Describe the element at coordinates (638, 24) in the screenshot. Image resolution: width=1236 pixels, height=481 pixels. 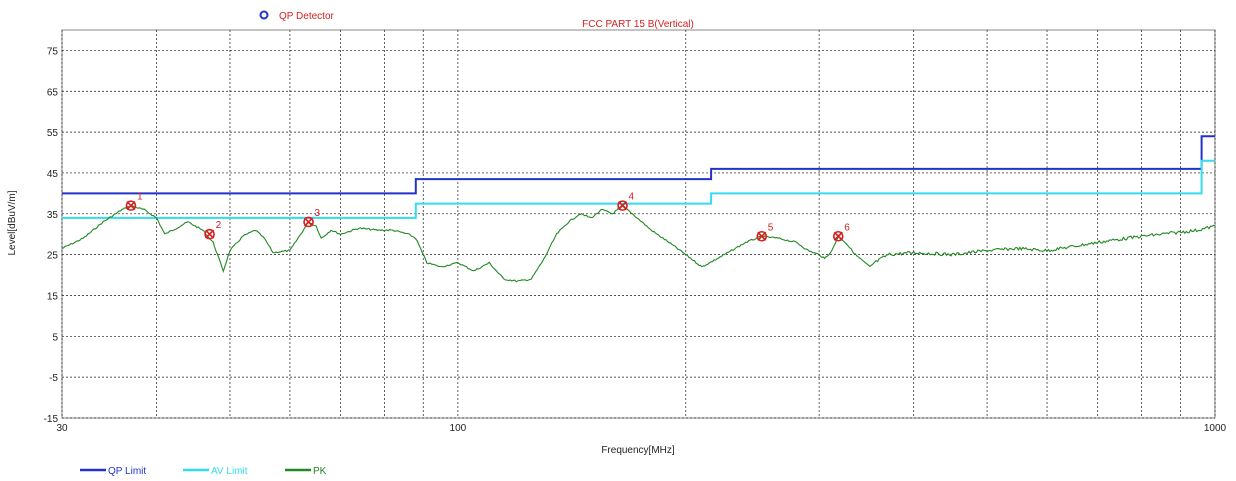
I see `chart-title: FCC PART 15 B(Vertical)` at that location.